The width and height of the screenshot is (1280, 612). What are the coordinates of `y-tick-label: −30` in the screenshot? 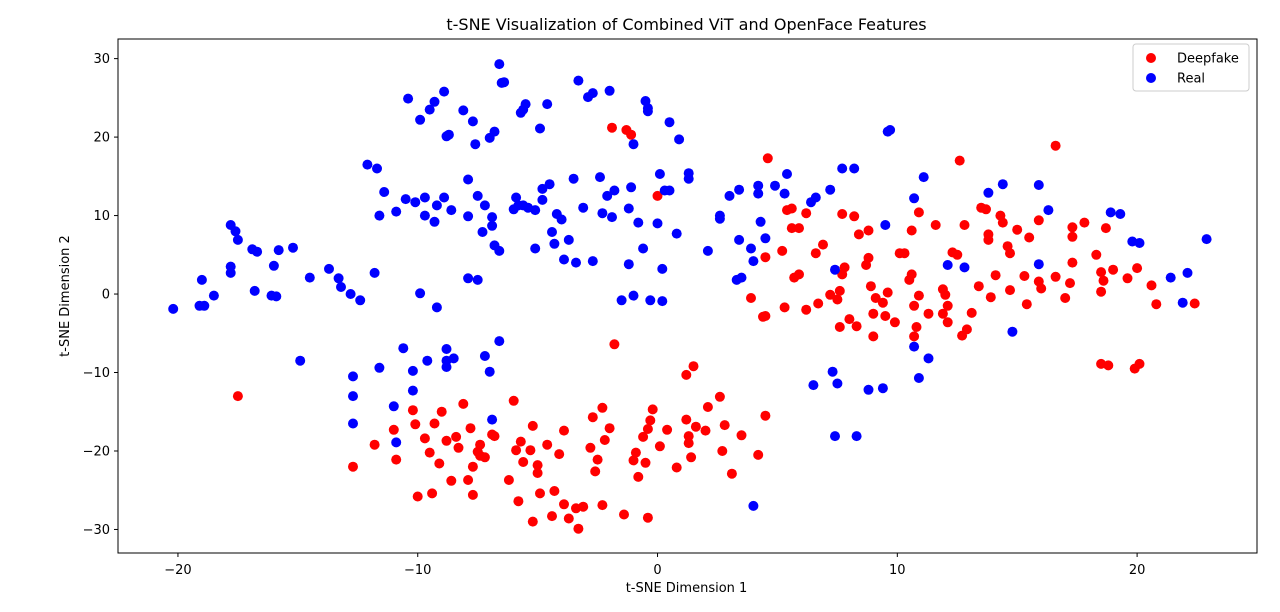 It's located at (96, 530).